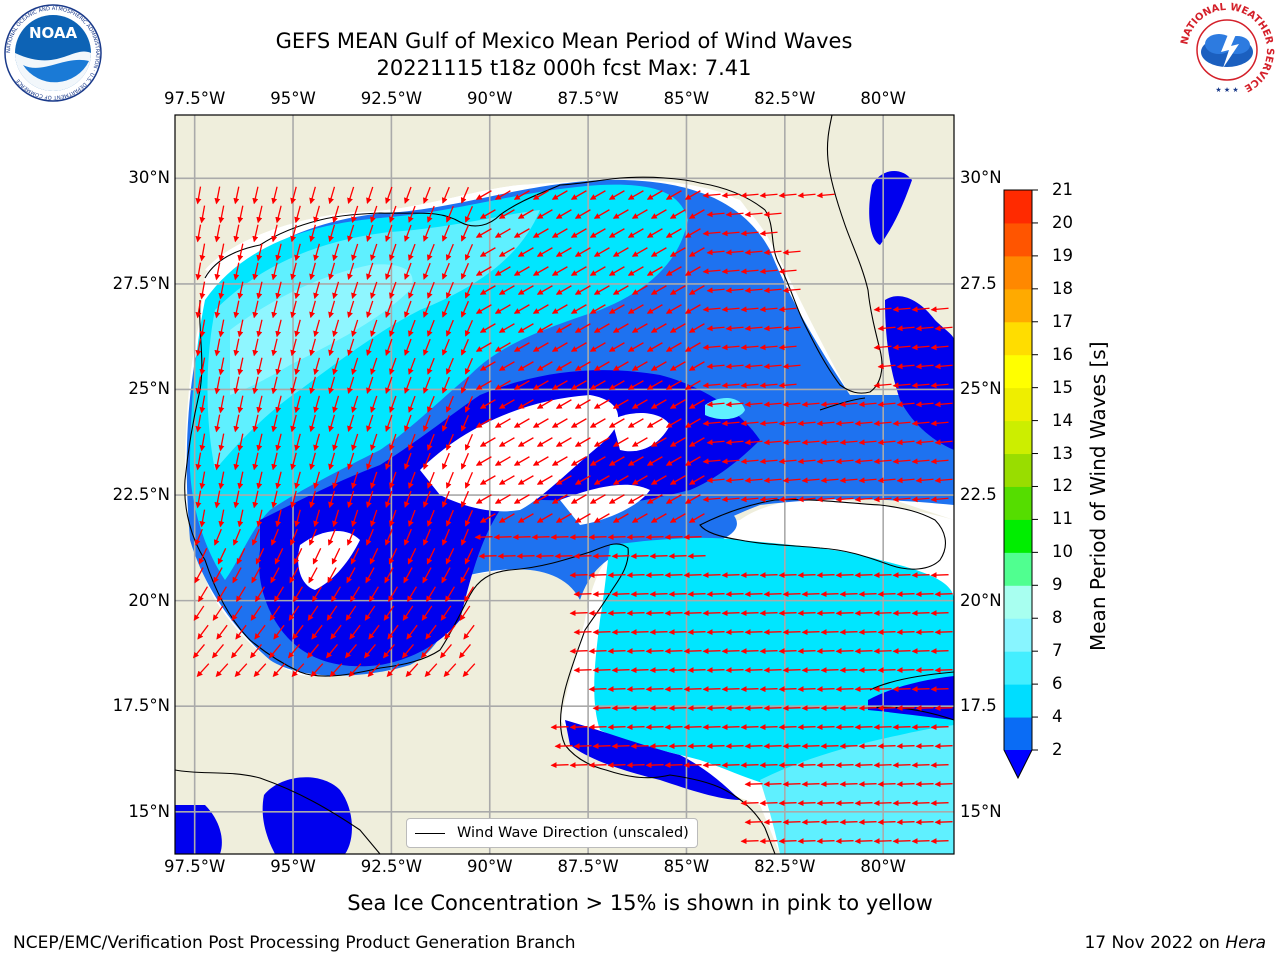 Image resolution: width=1280 pixels, height=960 pixels. Describe the element at coordinates (1018, 701) in the screenshot. I see `colorbar-segment` at that location.